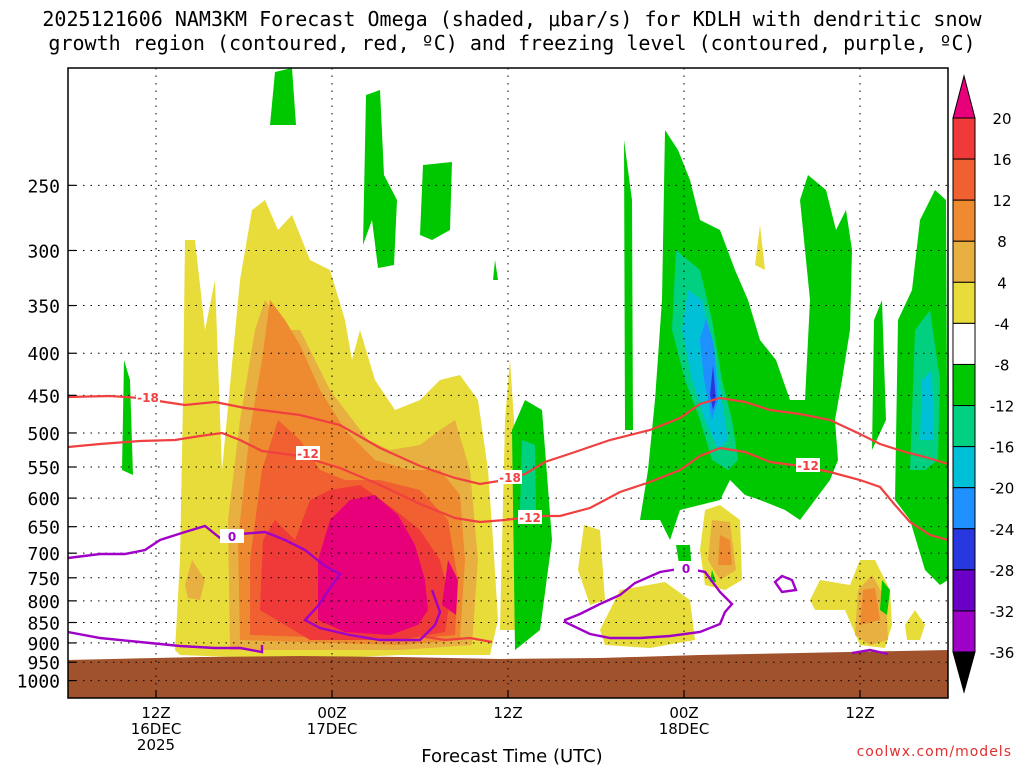 The image size is (1024, 768). What do you see at coordinates (1001, 201) in the screenshot?
I see `colorbar-label: 12` at bounding box center [1001, 201].